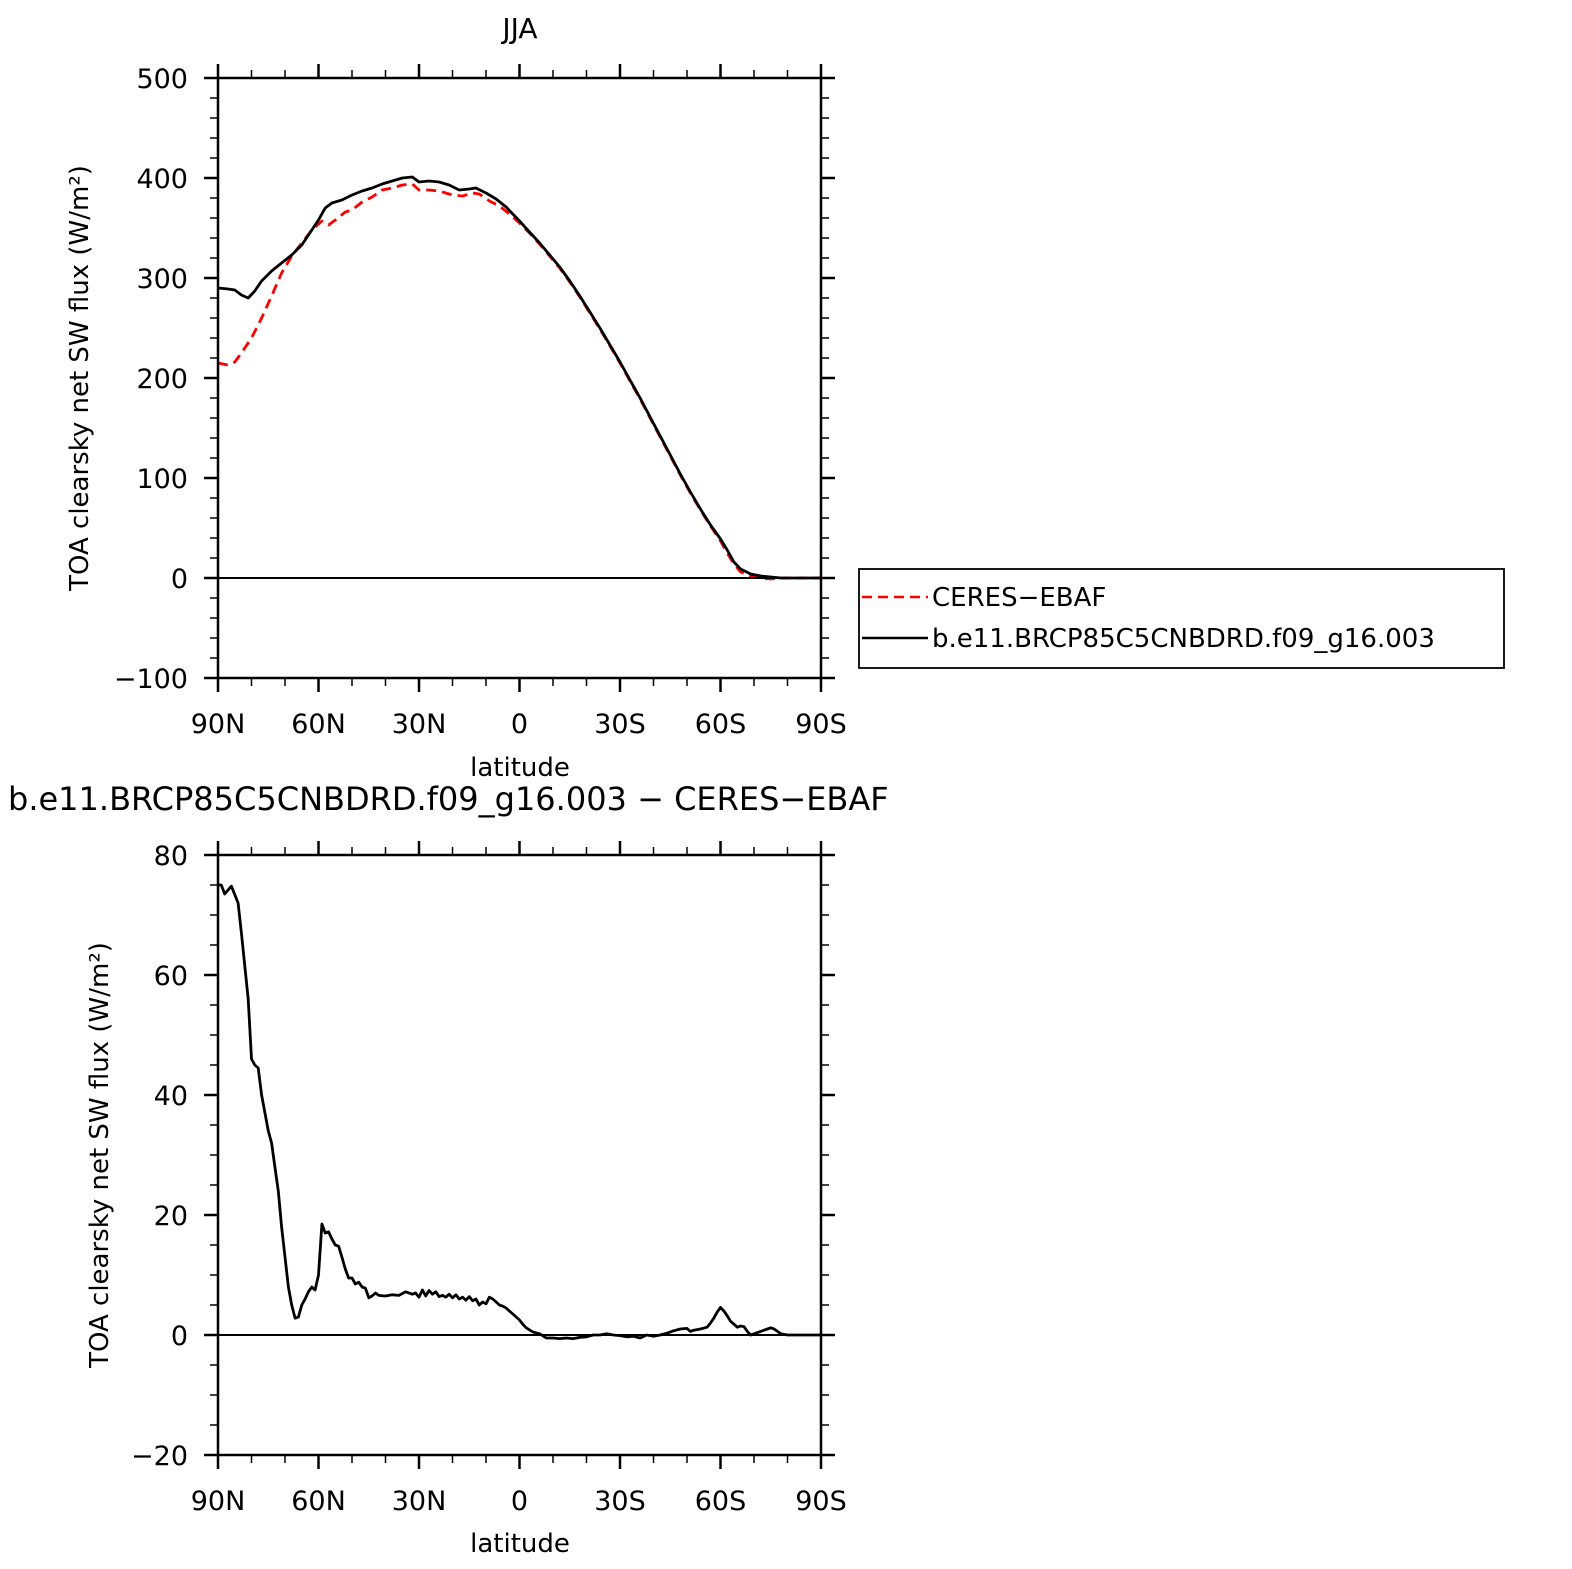 The image size is (1572, 1569). Describe the element at coordinates (1183, 639) in the screenshot. I see `legend-entry-model: b.e11.BRCP85C5CNBDRD.f09_g16.003` at that location.